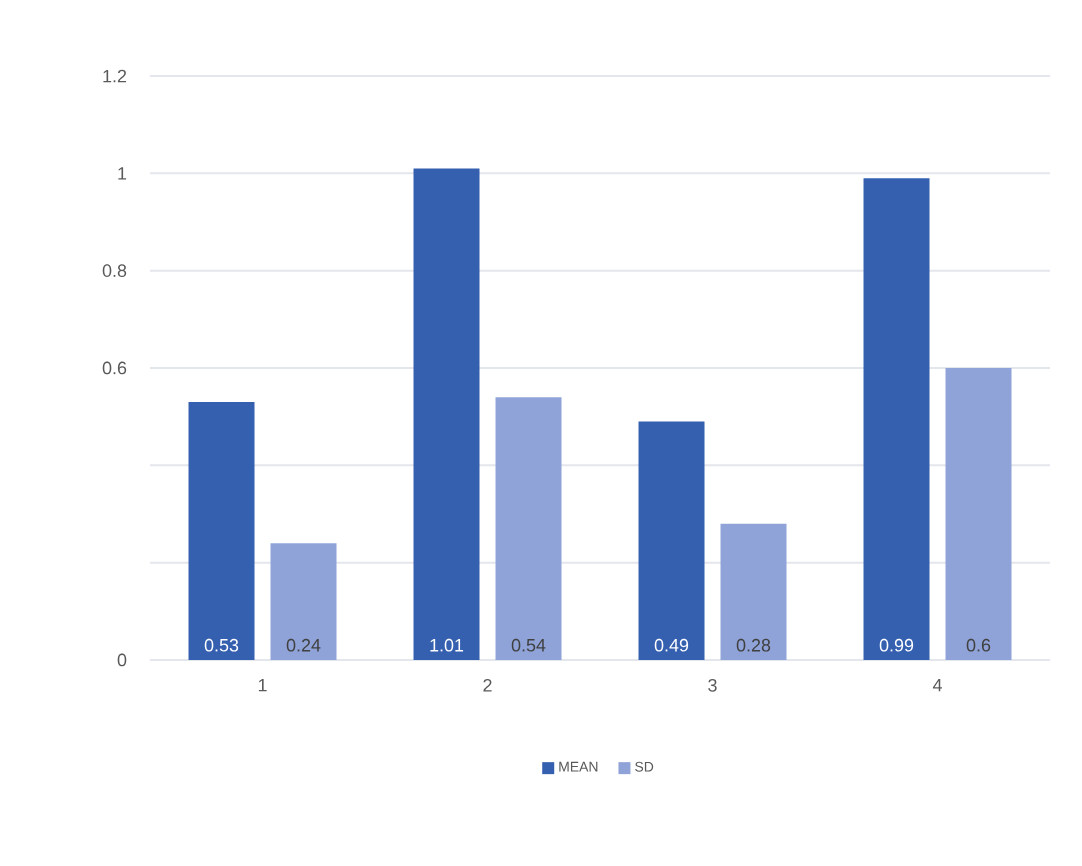 The height and width of the screenshot is (866, 1082). What do you see at coordinates (712, 685) in the screenshot?
I see `x-tick-label: 3` at bounding box center [712, 685].